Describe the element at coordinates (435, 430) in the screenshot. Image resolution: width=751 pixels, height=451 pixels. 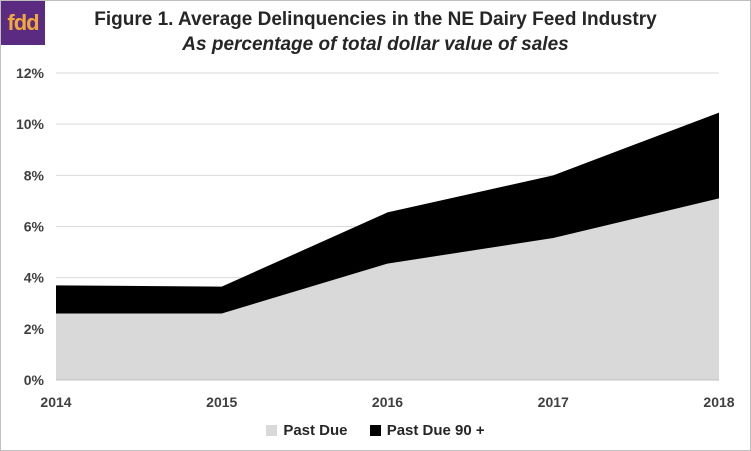
I see `legend-label-past-due-90: Past Due 90 +` at that location.